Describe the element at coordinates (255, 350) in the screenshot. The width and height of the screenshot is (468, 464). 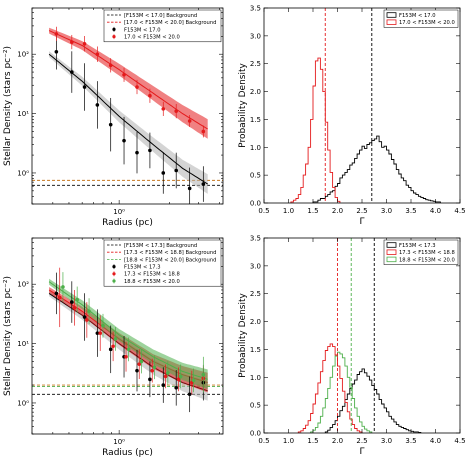
I see `y-tick-label: 1.5` at that location.